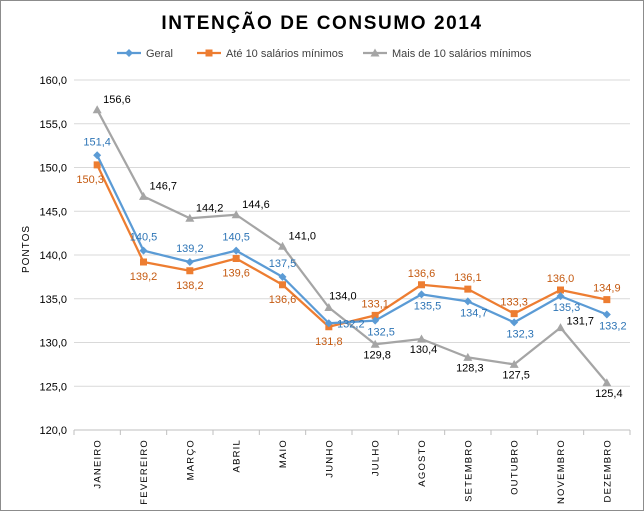  What do you see at coordinates (164, 186) in the screenshot?
I see `data-label: 146,7` at bounding box center [164, 186].